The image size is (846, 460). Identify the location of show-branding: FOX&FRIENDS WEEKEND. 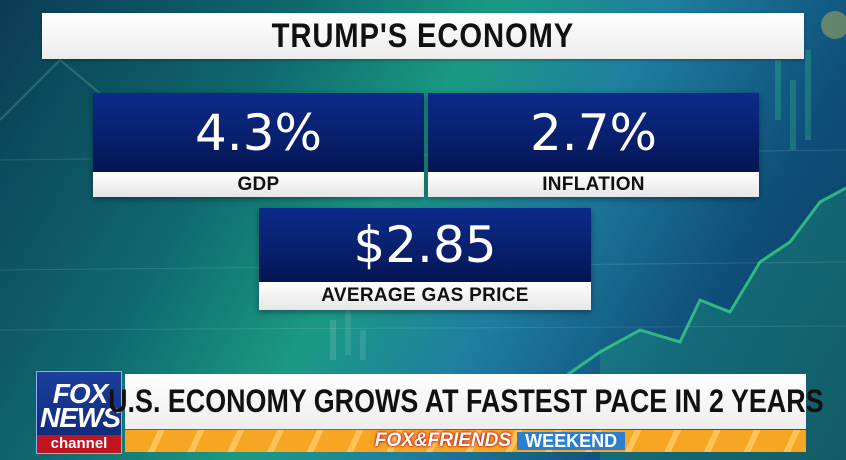
(500, 440).